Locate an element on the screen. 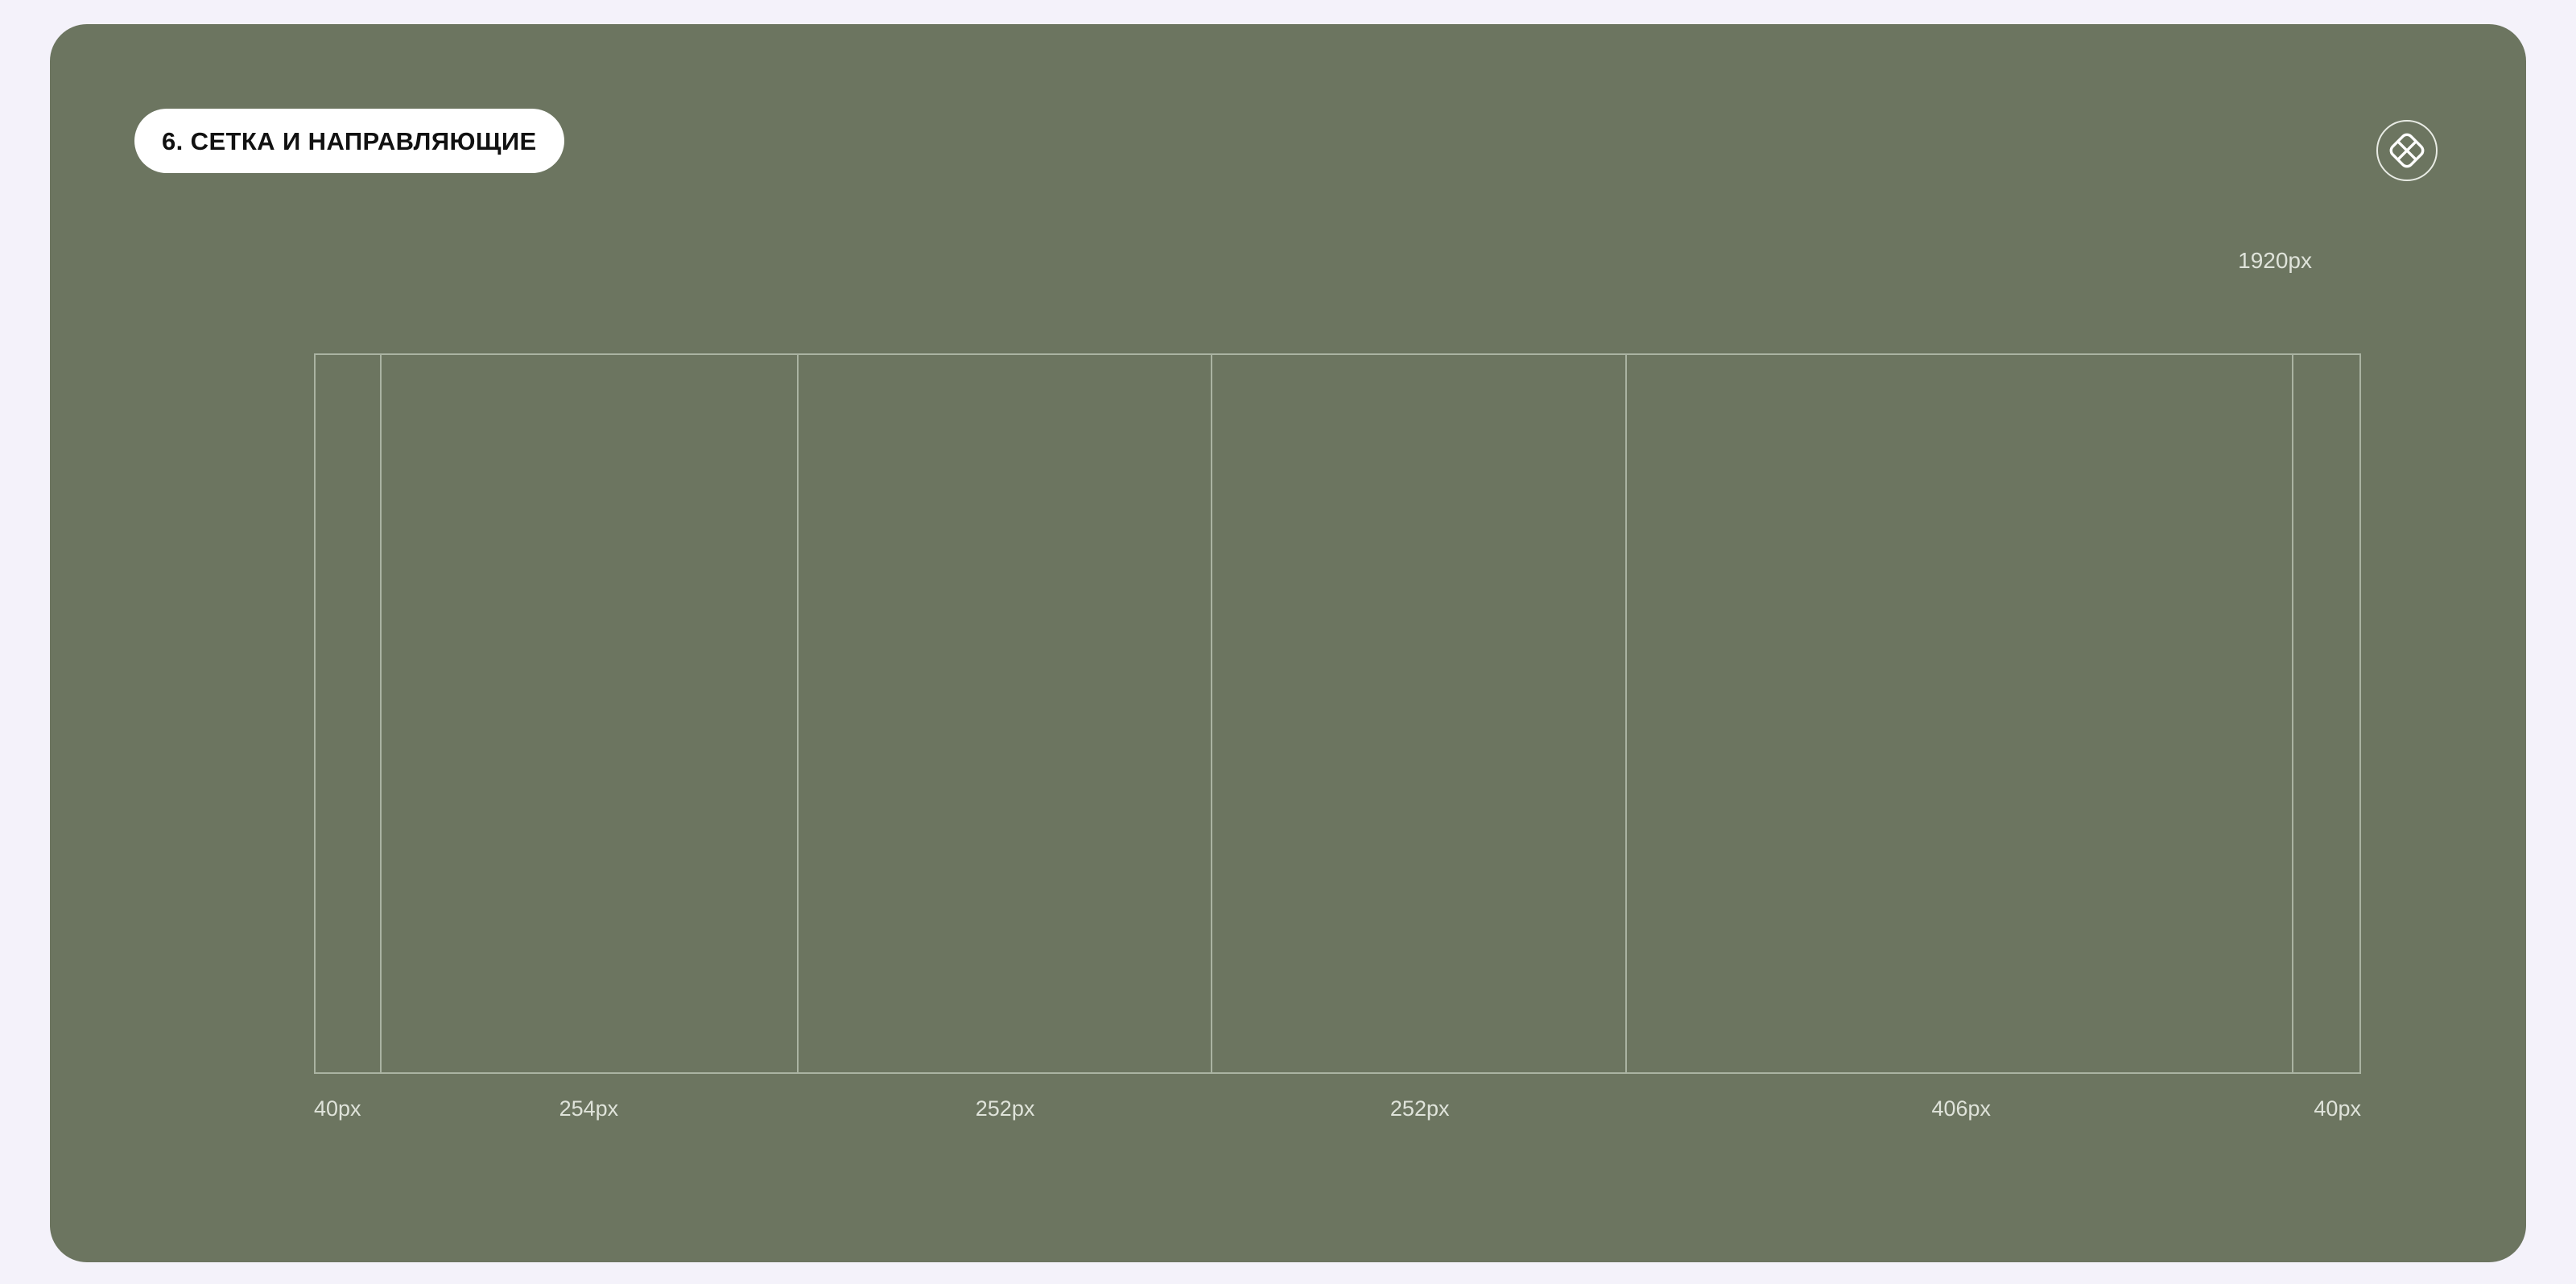  grid-measure-labels: 40px 254px 252px 252px 406px 40px is located at coordinates (1337, 1108).